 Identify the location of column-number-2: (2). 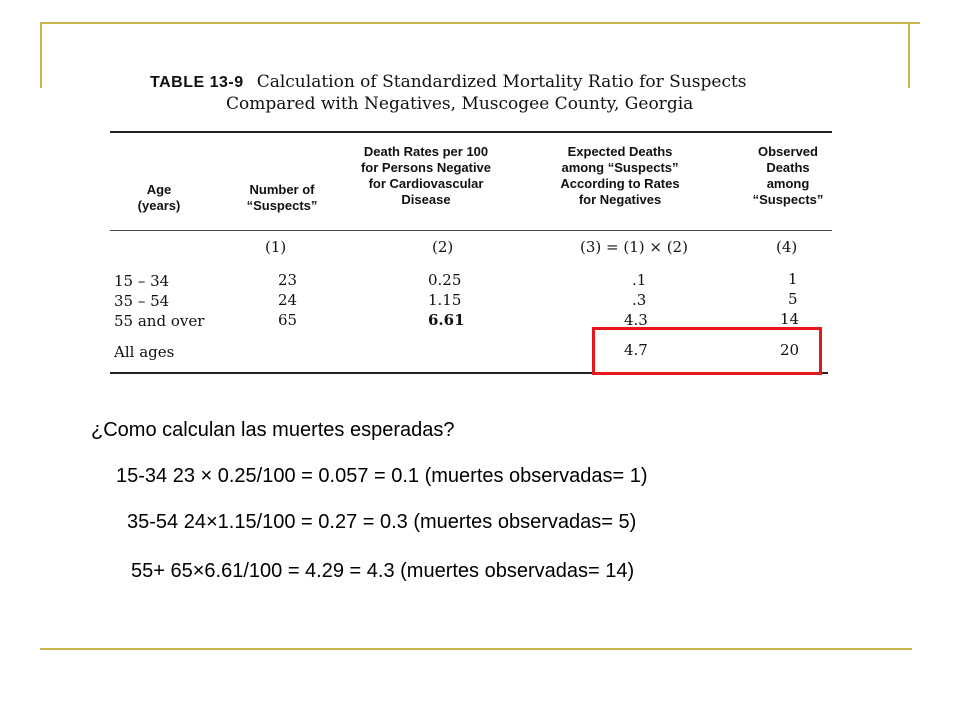
(443, 247).